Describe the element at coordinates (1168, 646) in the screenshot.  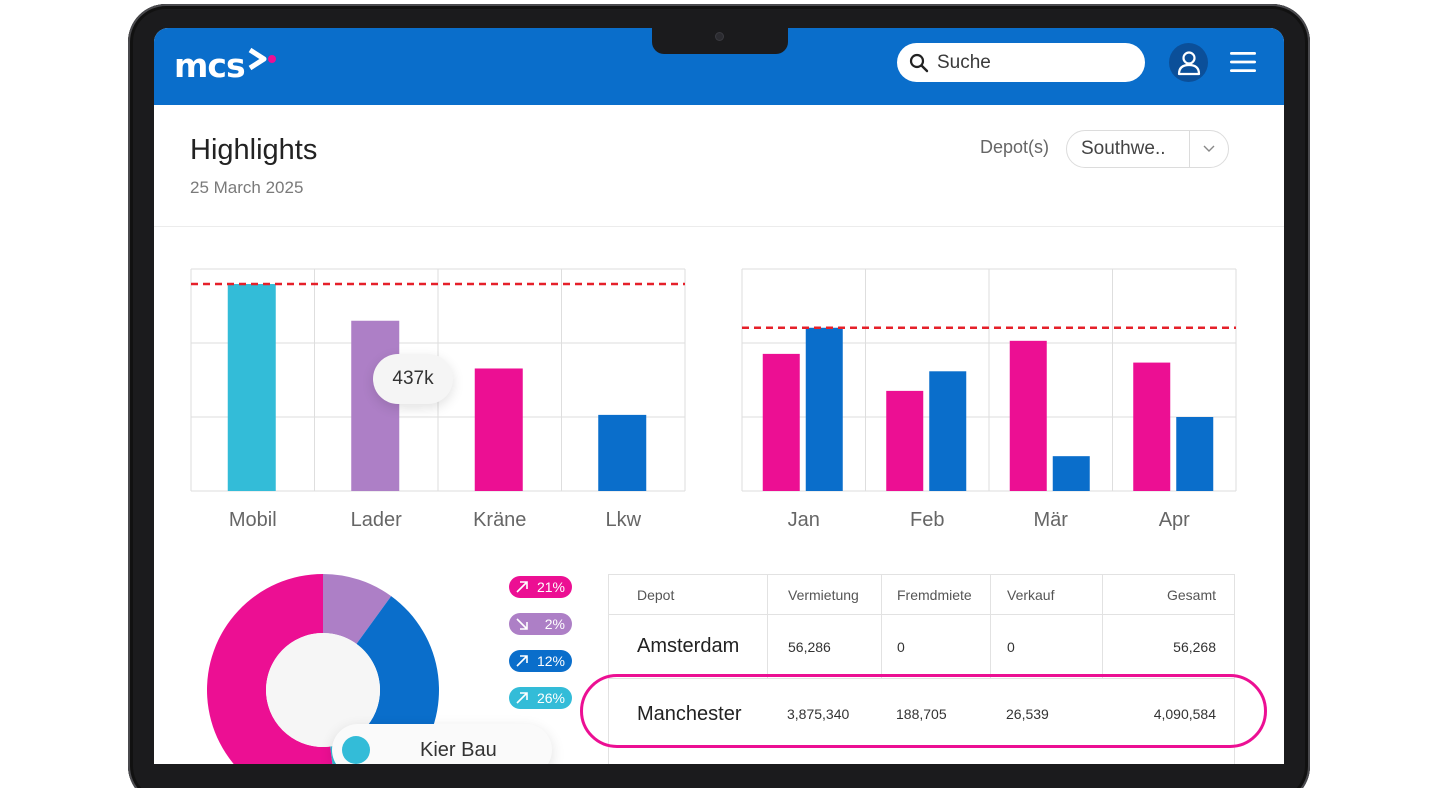
I see `gesamt-cell: 56,268` at that location.